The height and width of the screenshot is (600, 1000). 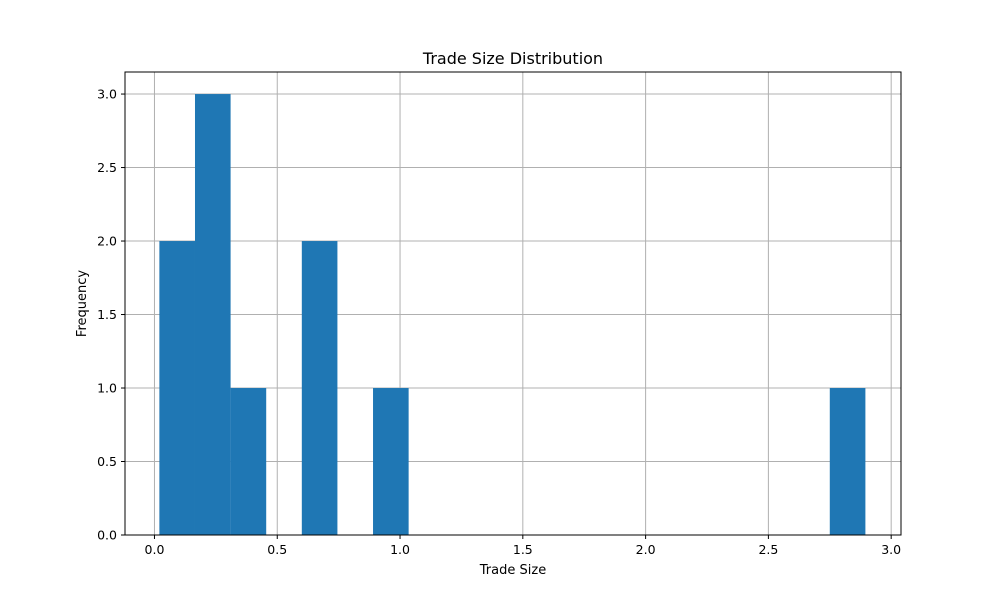 I want to click on chart-title: Trade Size Distribution, so click(x=512, y=58).